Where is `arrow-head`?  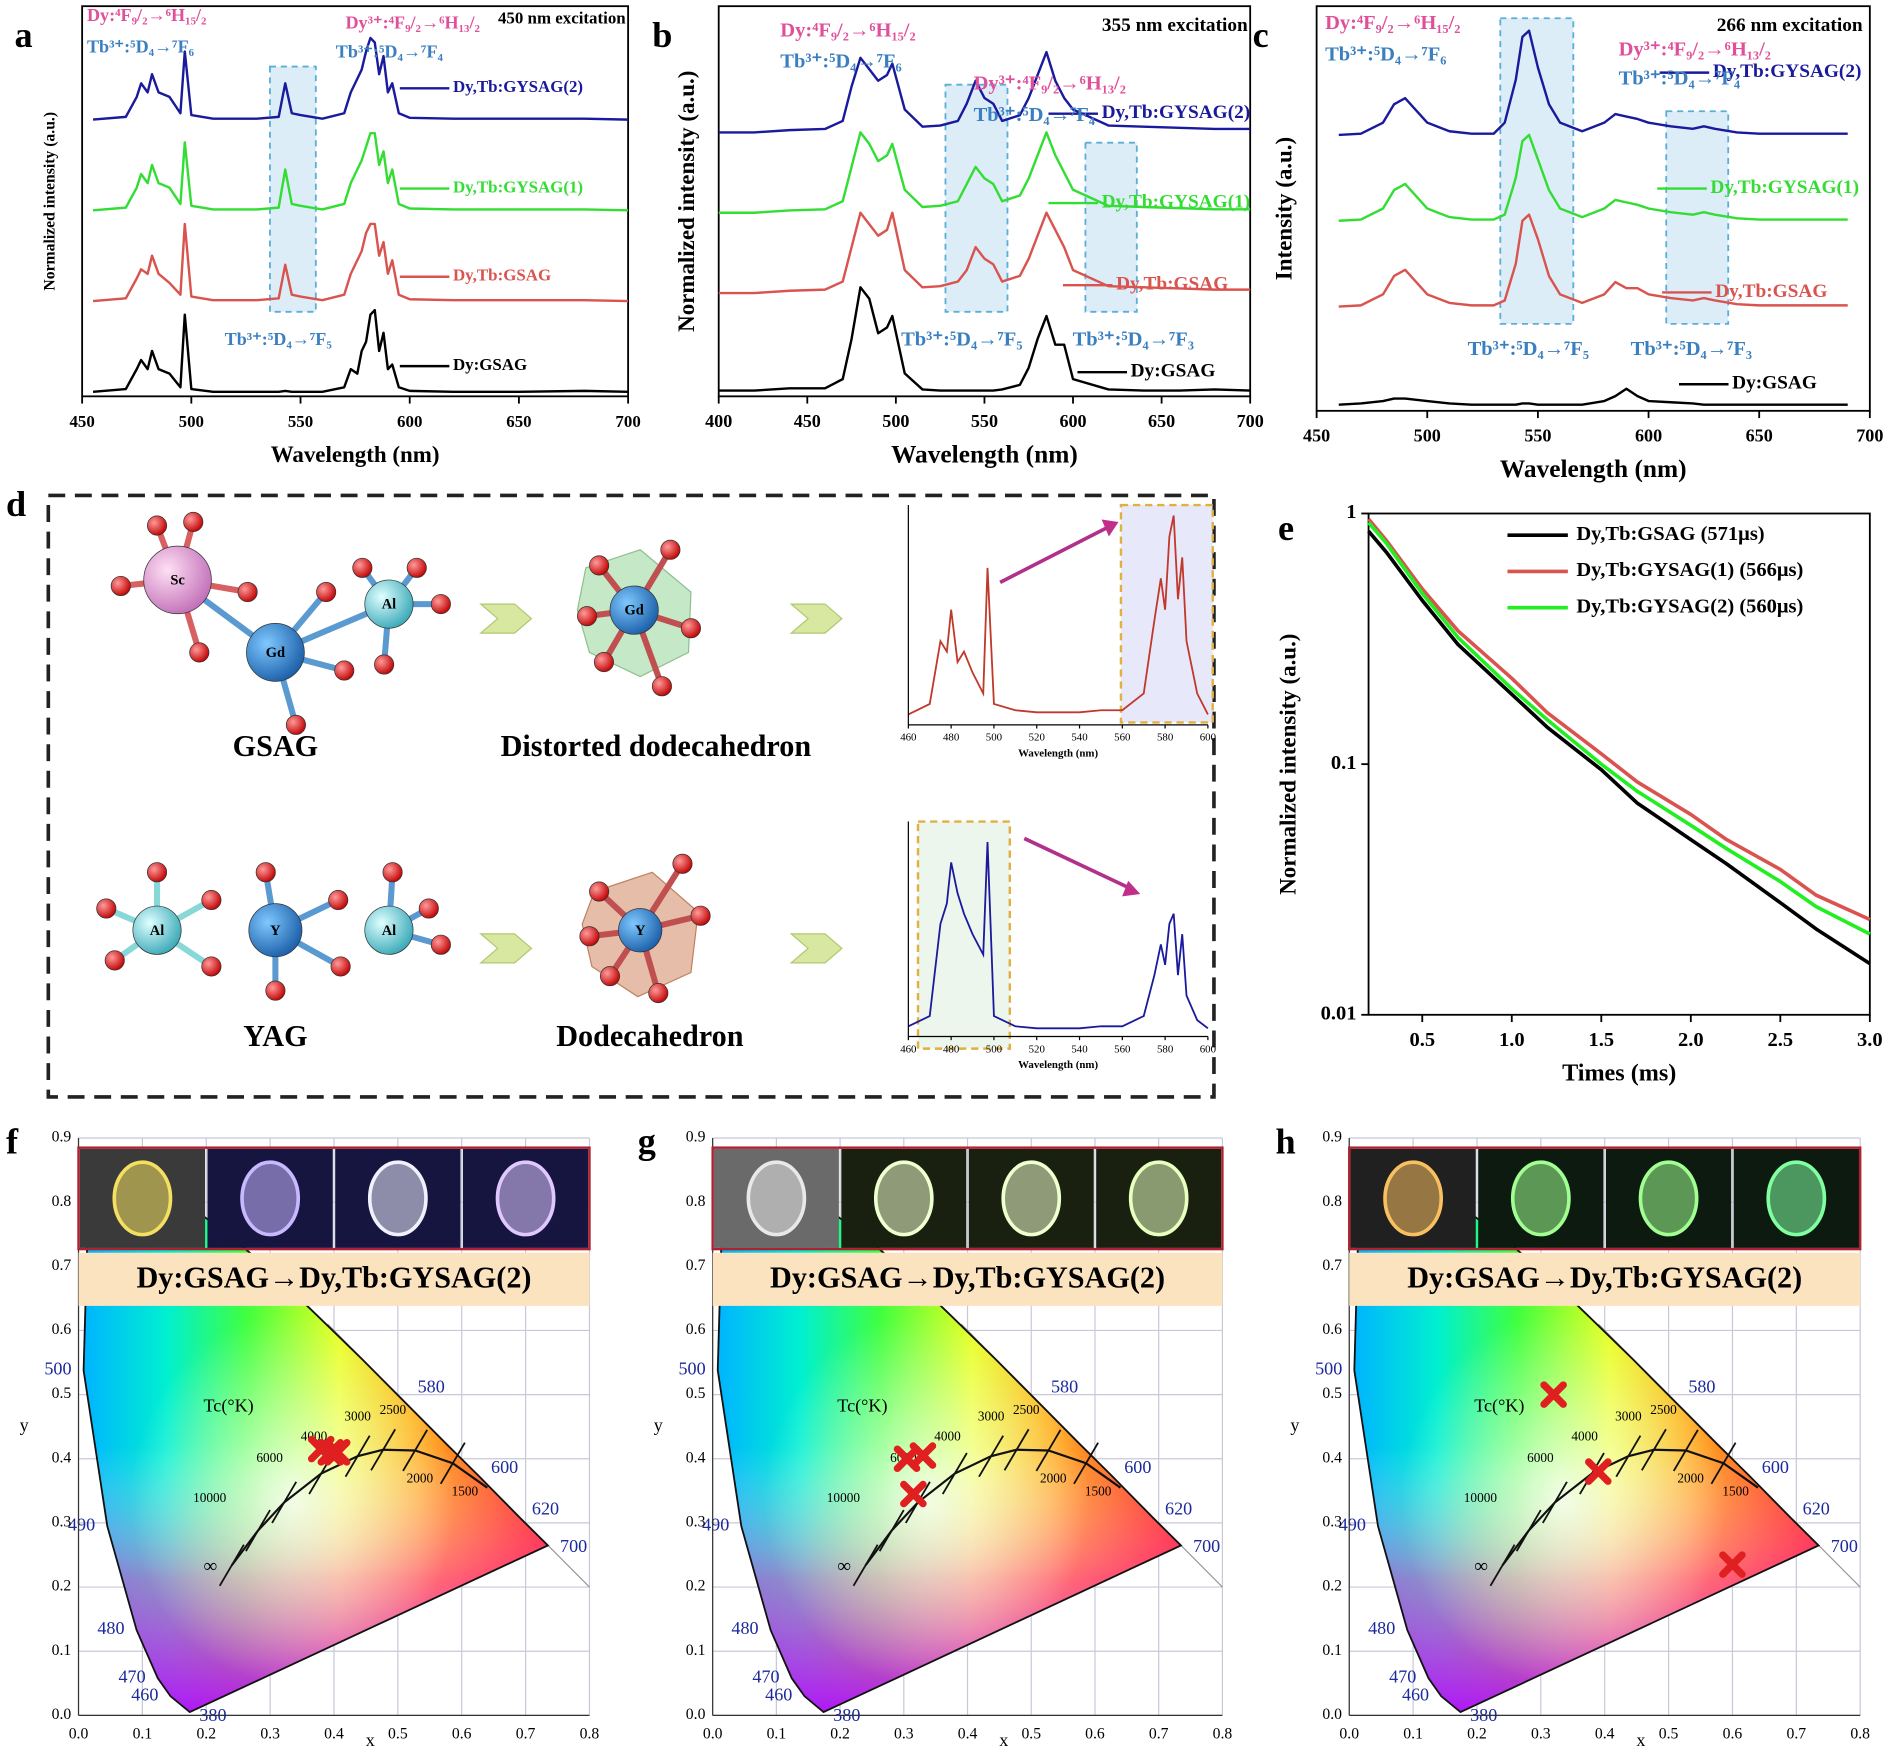 arrow-head is located at coordinates (1110, 528).